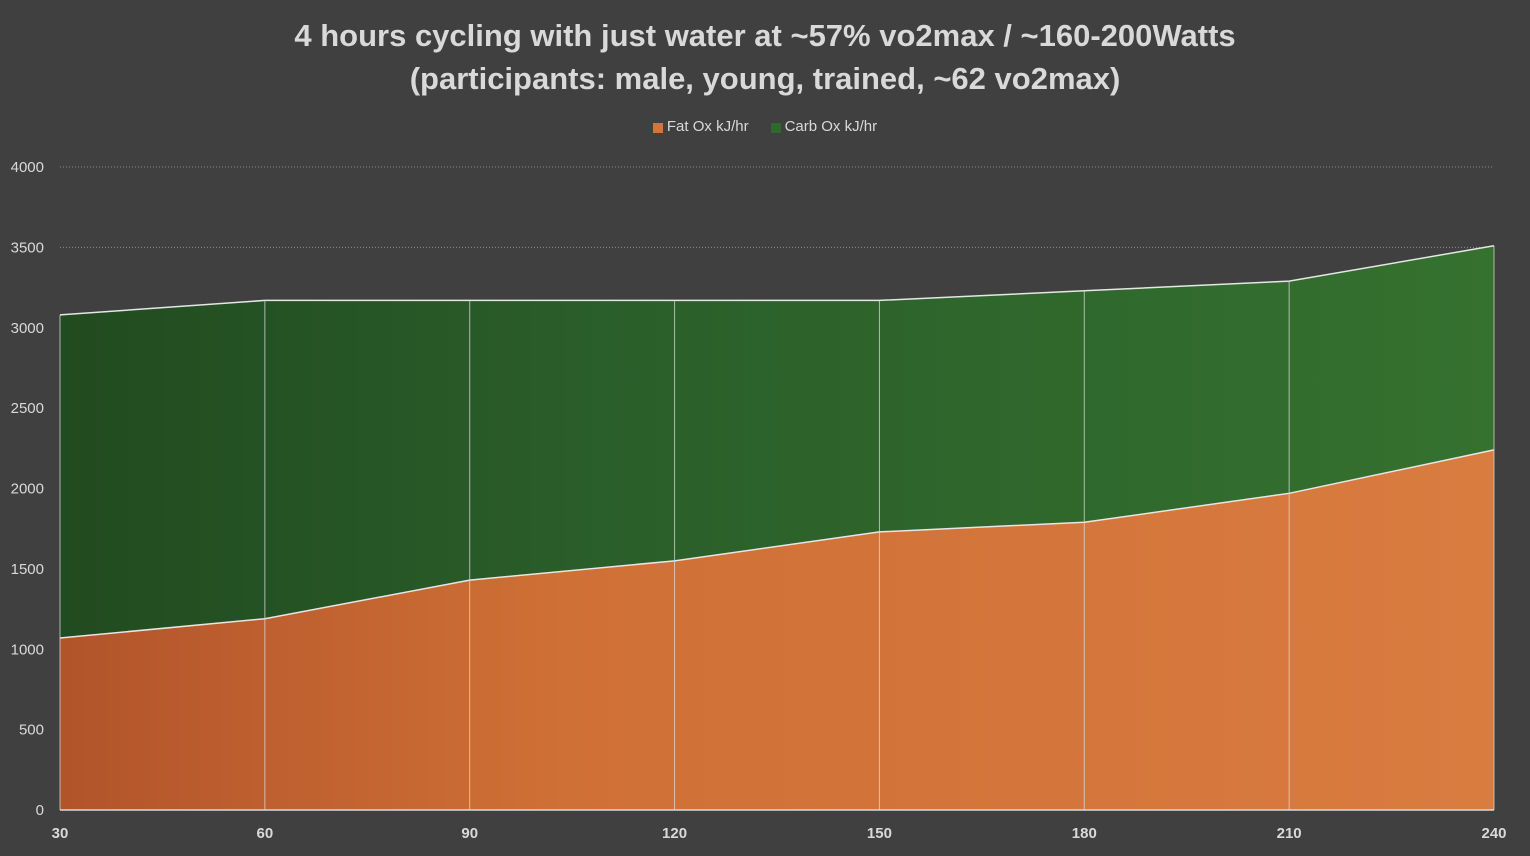 This screenshot has height=856, width=1530. I want to click on y-tick-label-0: 0, so click(40, 810).